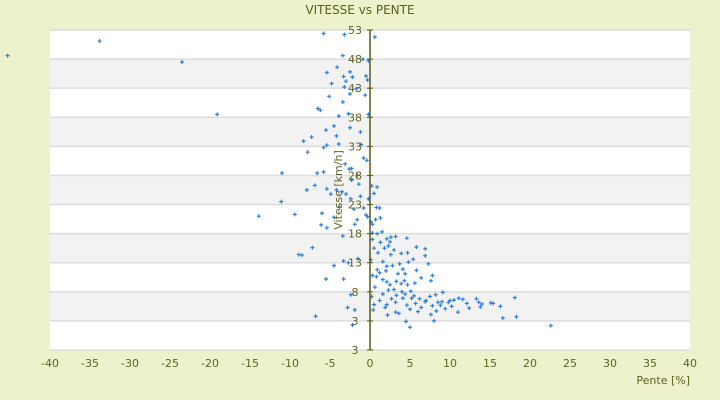 The height and width of the screenshot is (400, 720). Describe the element at coordinates (130, 363) in the screenshot. I see `x-tick-label: -30` at that location.